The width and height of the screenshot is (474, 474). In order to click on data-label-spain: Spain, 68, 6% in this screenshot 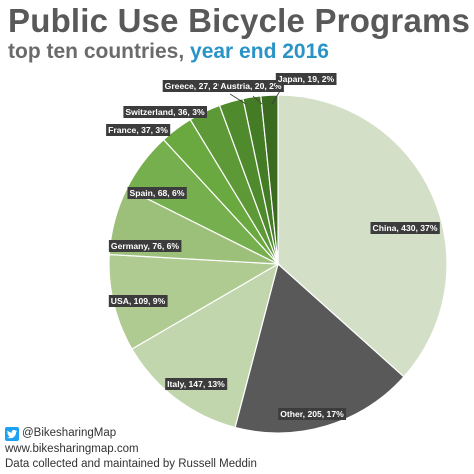, I will do `click(157, 193)`.